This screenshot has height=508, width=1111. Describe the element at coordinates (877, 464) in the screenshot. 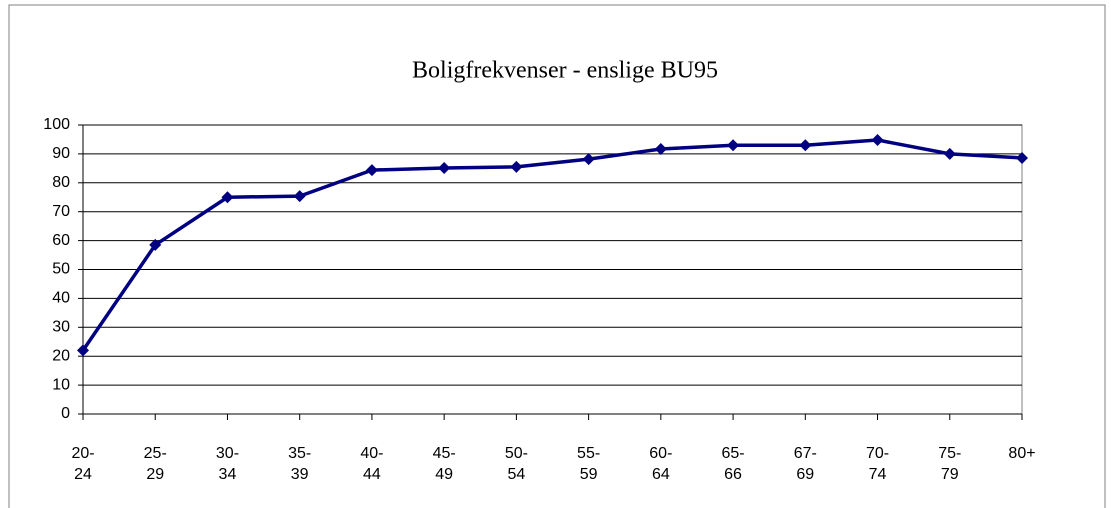

I see `x-tick-label: 70-74` at that location.